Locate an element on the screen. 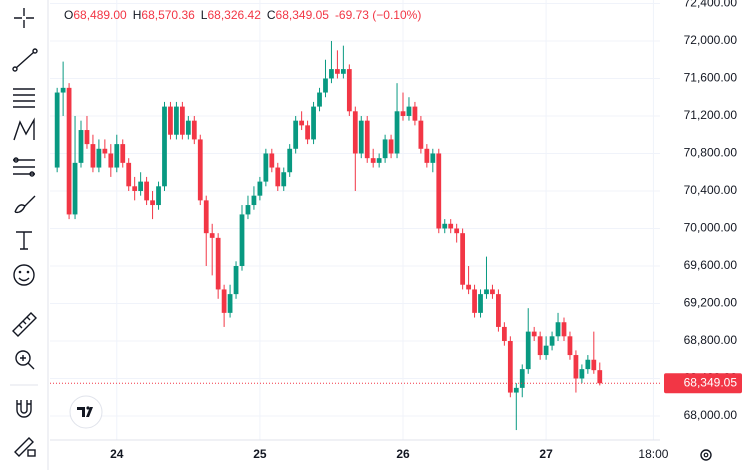  settings-gear is located at coordinates (706, 455).